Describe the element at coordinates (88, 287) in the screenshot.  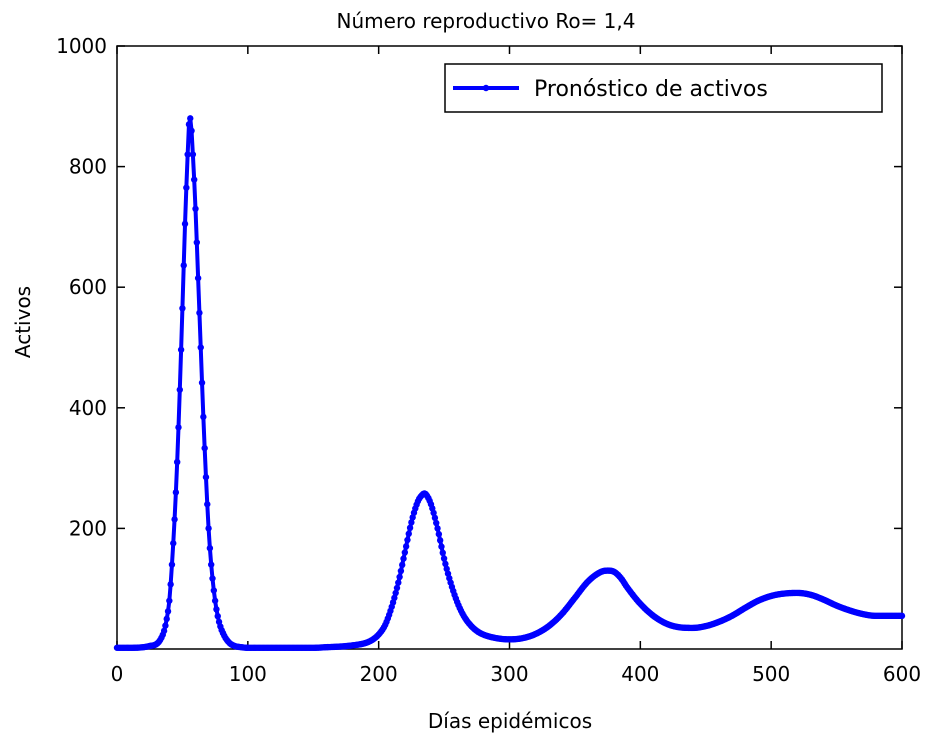
I see `y-tick-label: 600` at that location.